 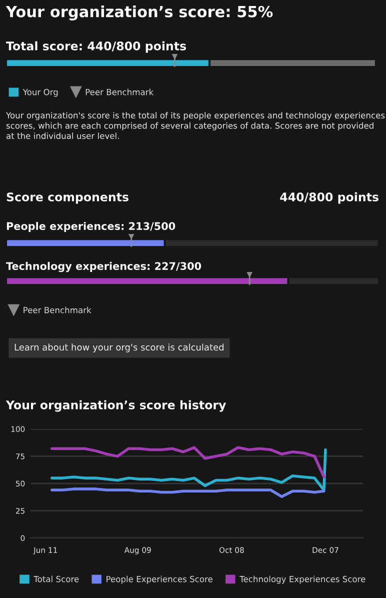 What do you see at coordinates (329, 198) in the screenshot?
I see `text: 440/800 points` at bounding box center [329, 198].